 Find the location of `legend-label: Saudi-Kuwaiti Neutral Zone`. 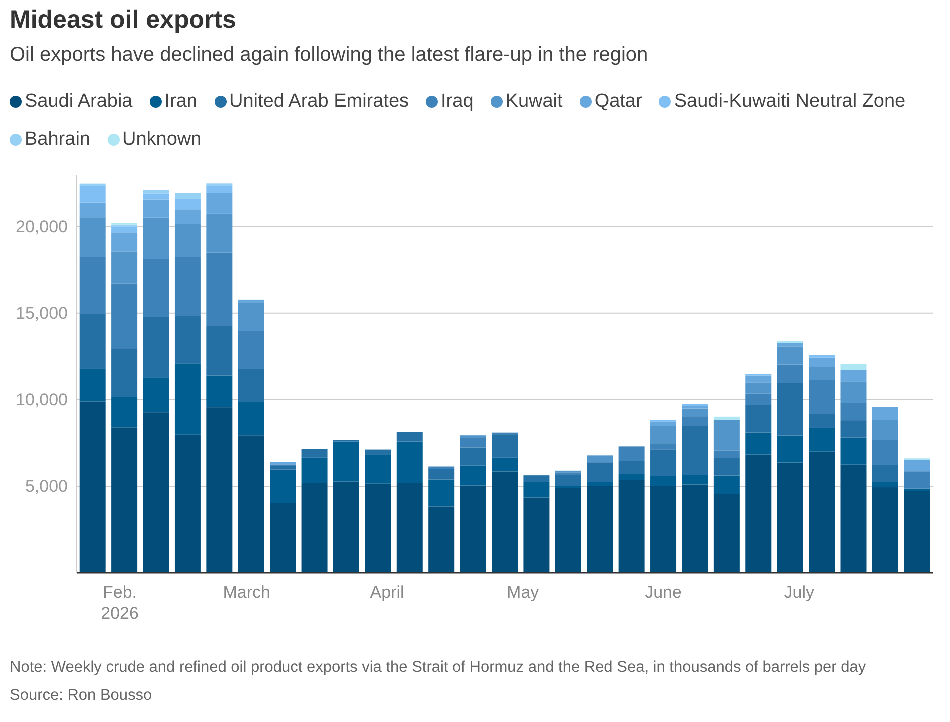

legend-label: Saudi-Kuwaiti Neutral Zone is located at coordinates (790, 102).